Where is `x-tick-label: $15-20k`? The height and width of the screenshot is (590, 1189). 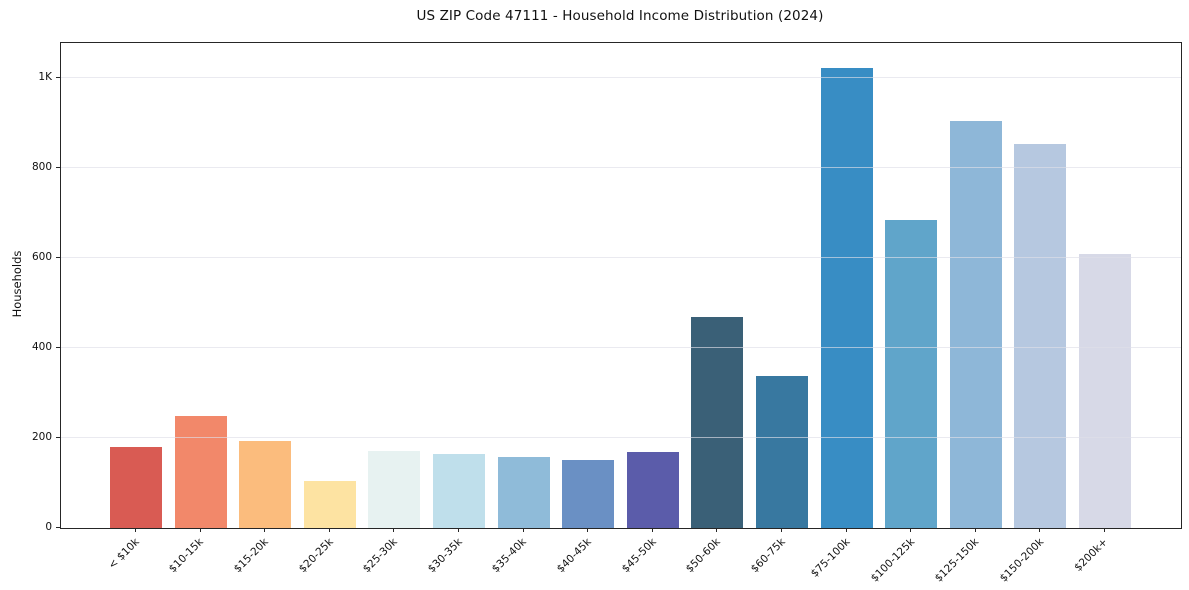
x-tick-label: $15-20k is located at coordinates (251, 556).